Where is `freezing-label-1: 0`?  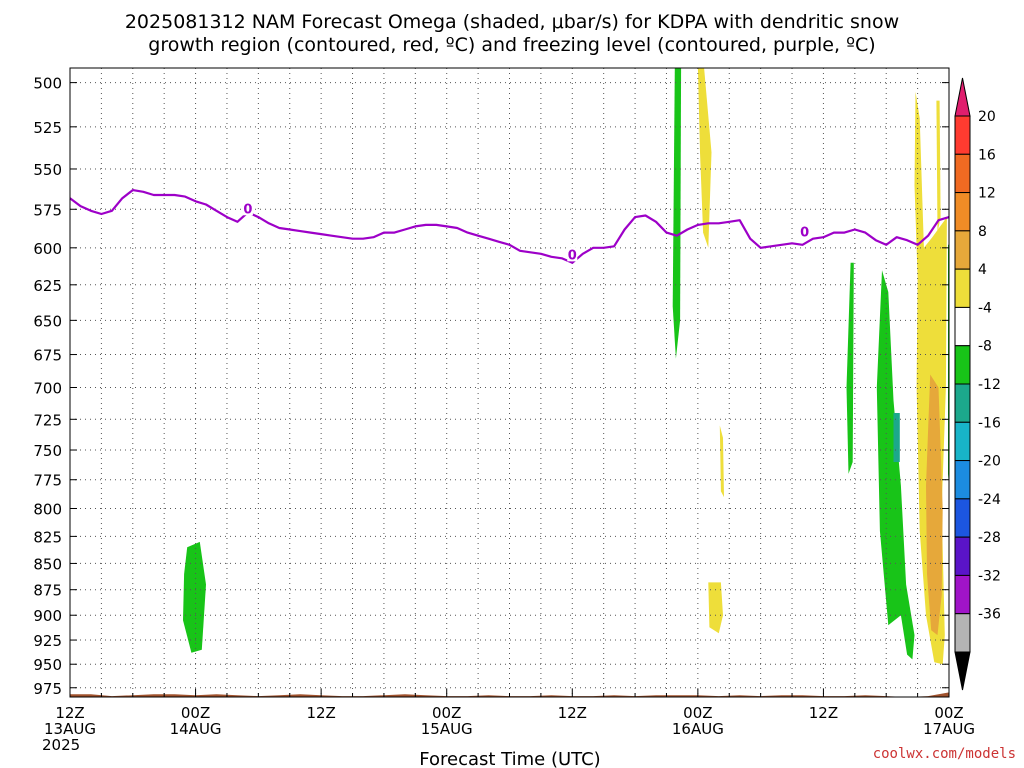 freezing-label-1: 0 is located at coordinates (572, 255).